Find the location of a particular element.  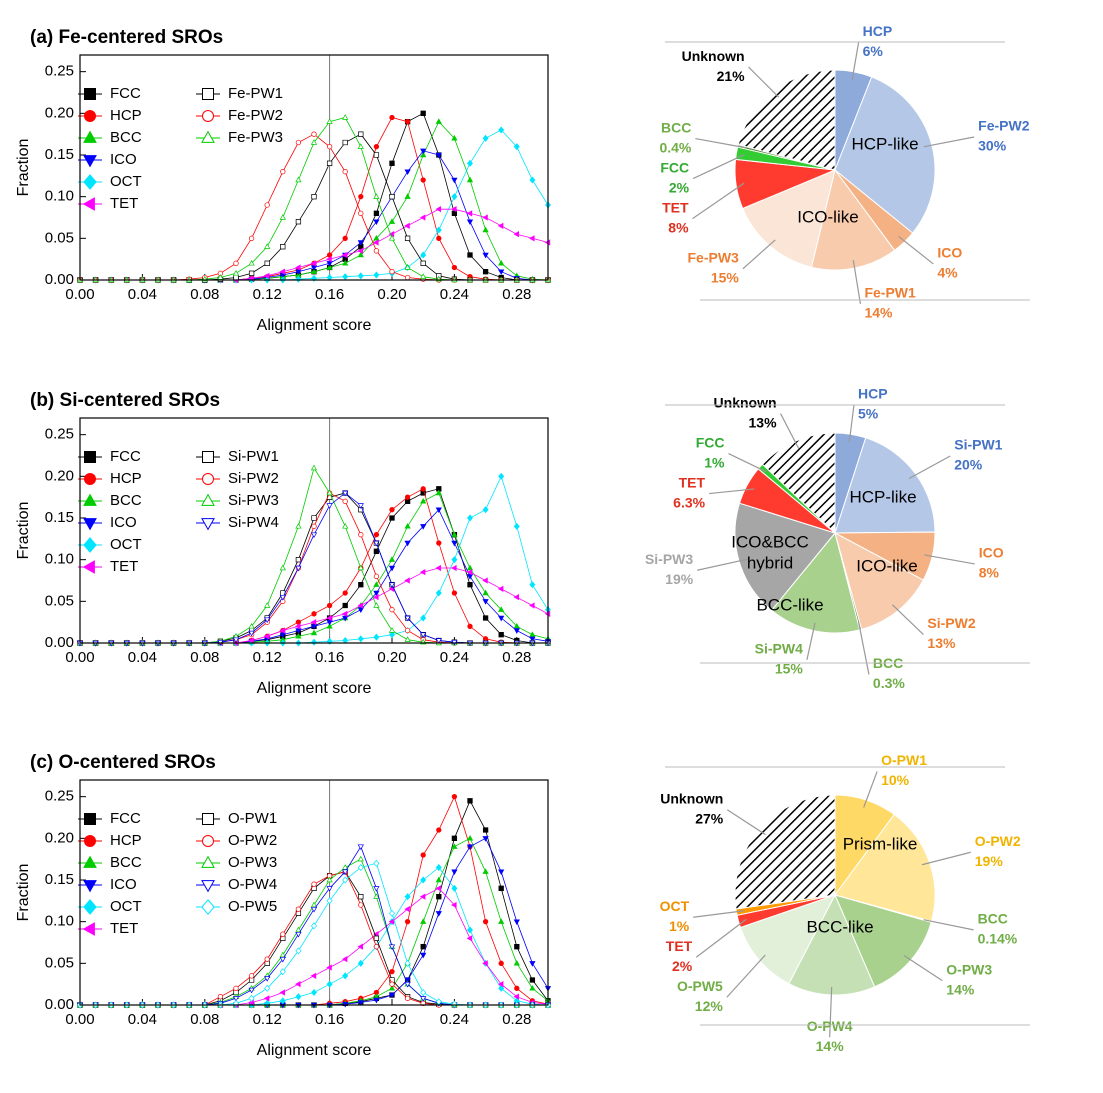

slice-label: Si-PW3 is located at coordinates (669, 559).